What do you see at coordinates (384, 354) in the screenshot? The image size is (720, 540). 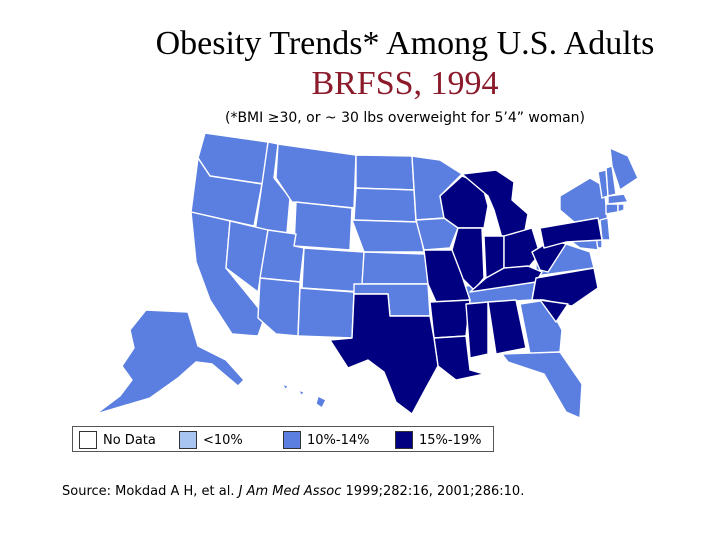 I see `state-texas` at bounding box center [384, 354].